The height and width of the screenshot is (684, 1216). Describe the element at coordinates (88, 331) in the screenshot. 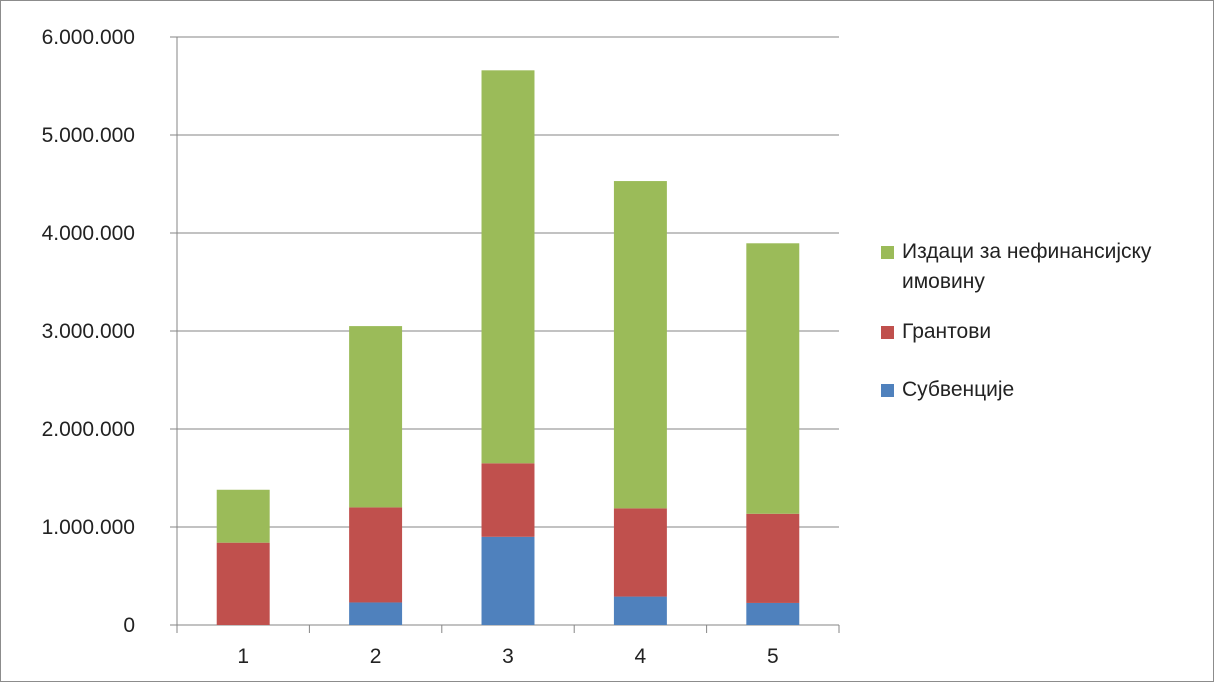

I see `y-tick-label: 3.000.000` at that location.